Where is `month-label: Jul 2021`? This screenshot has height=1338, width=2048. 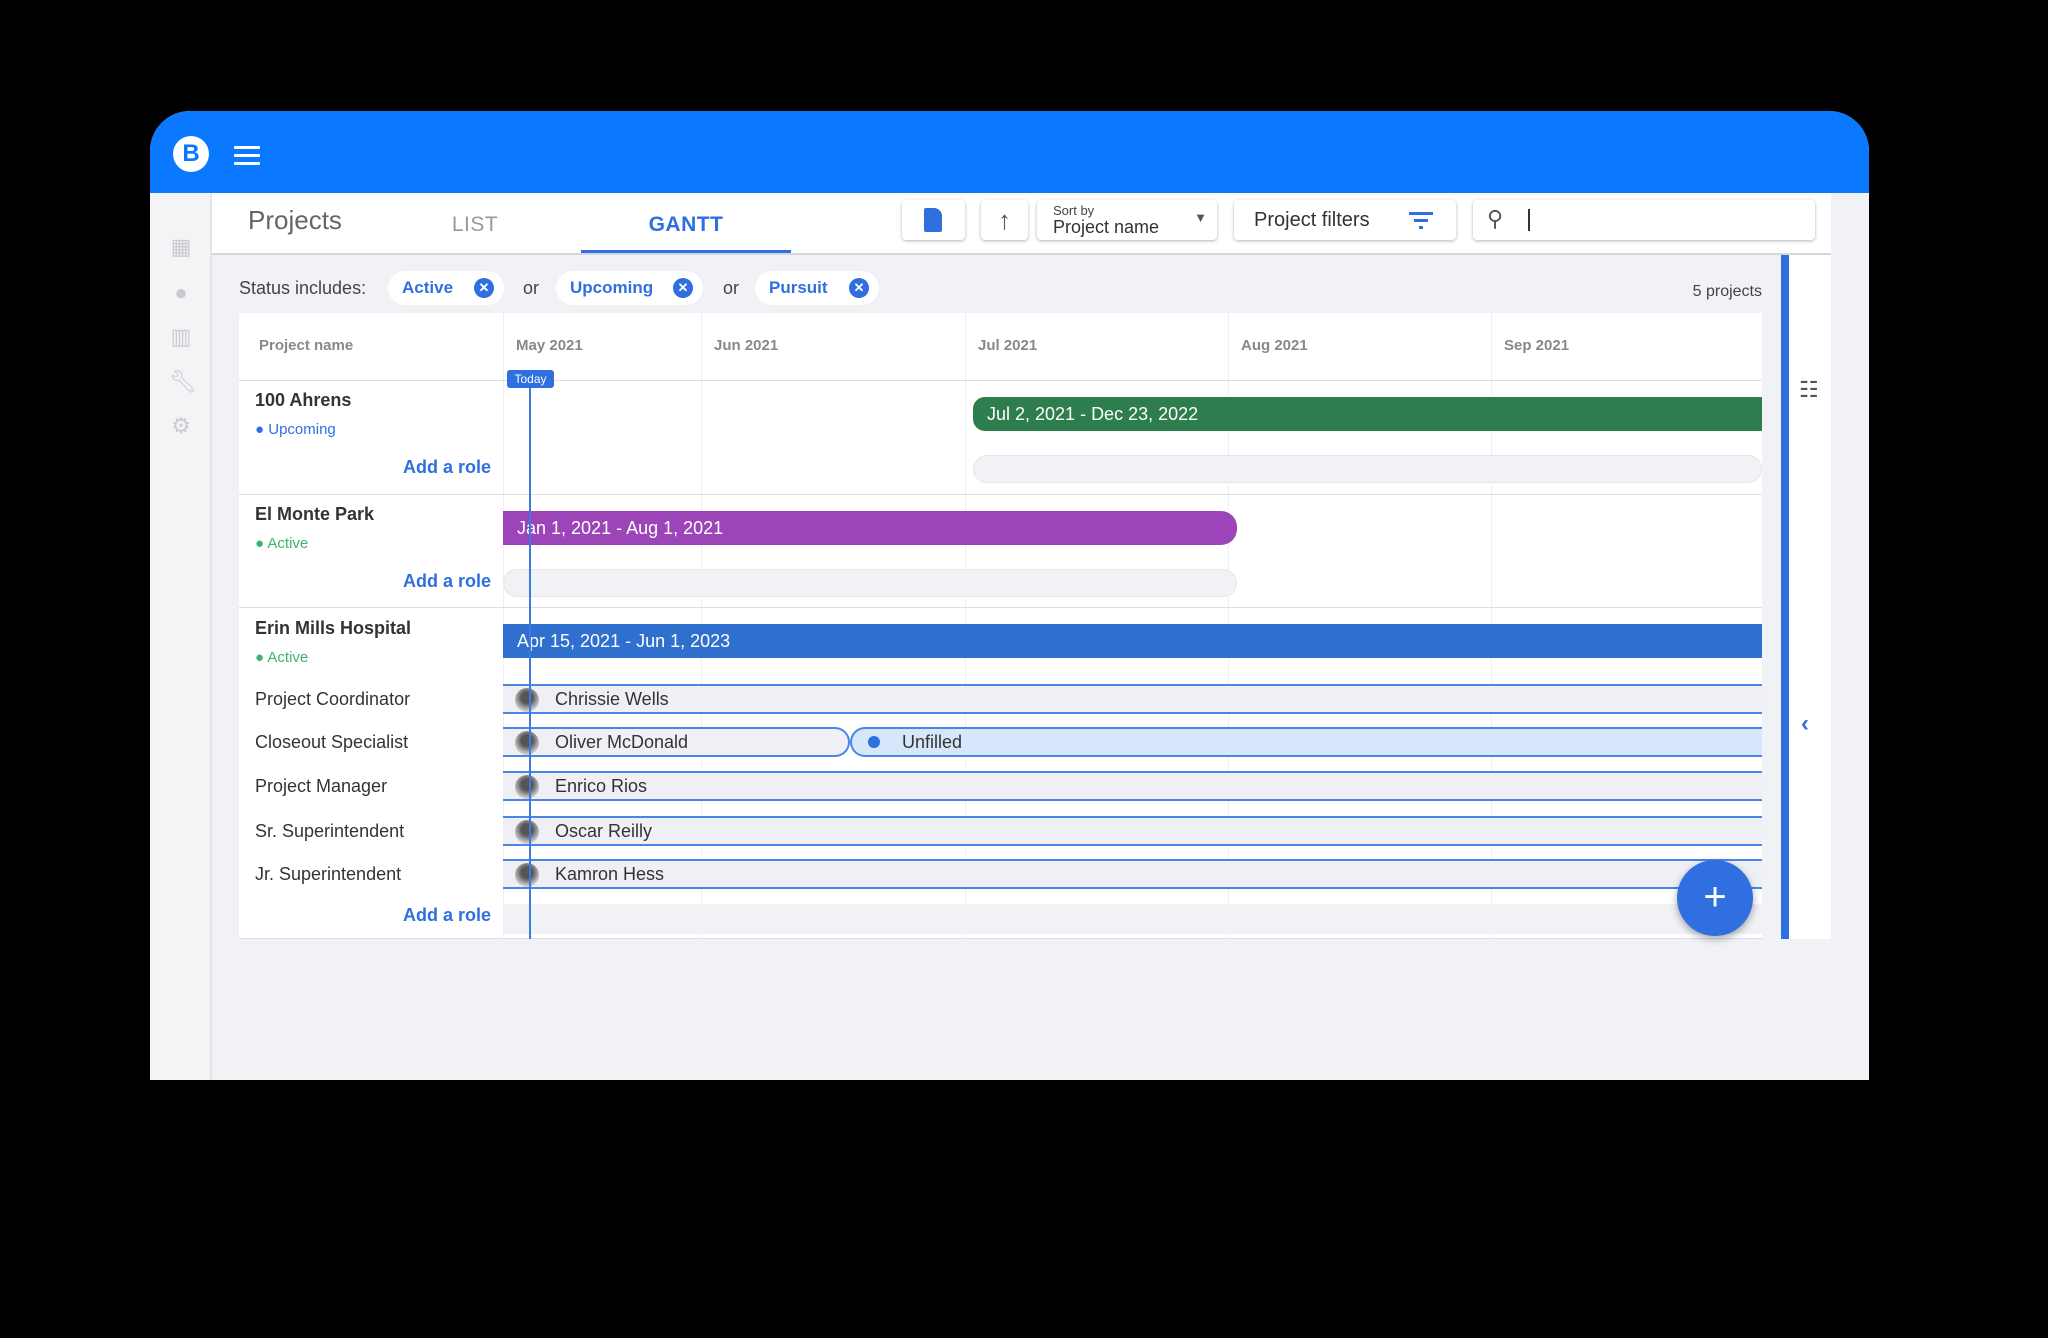
month-label: Jul 2021 is located at coordinates (1008, 345).